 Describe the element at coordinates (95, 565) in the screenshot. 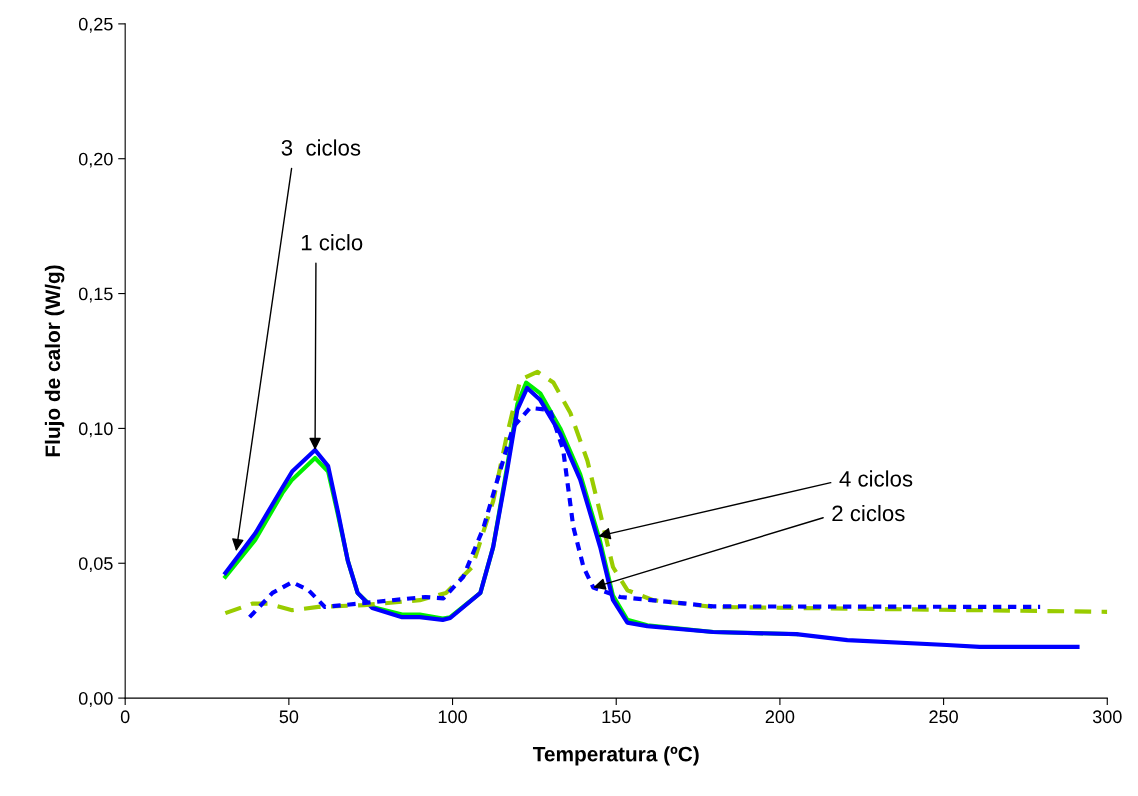

I see `y-tick-label: 0,05` at that location.